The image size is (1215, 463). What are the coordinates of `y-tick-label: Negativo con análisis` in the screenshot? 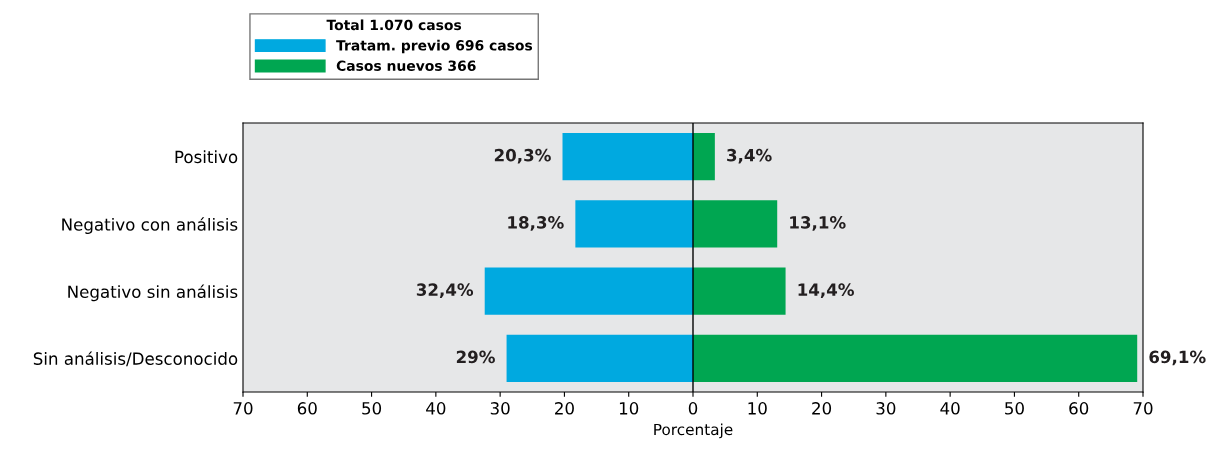 It's located at (150, 226).